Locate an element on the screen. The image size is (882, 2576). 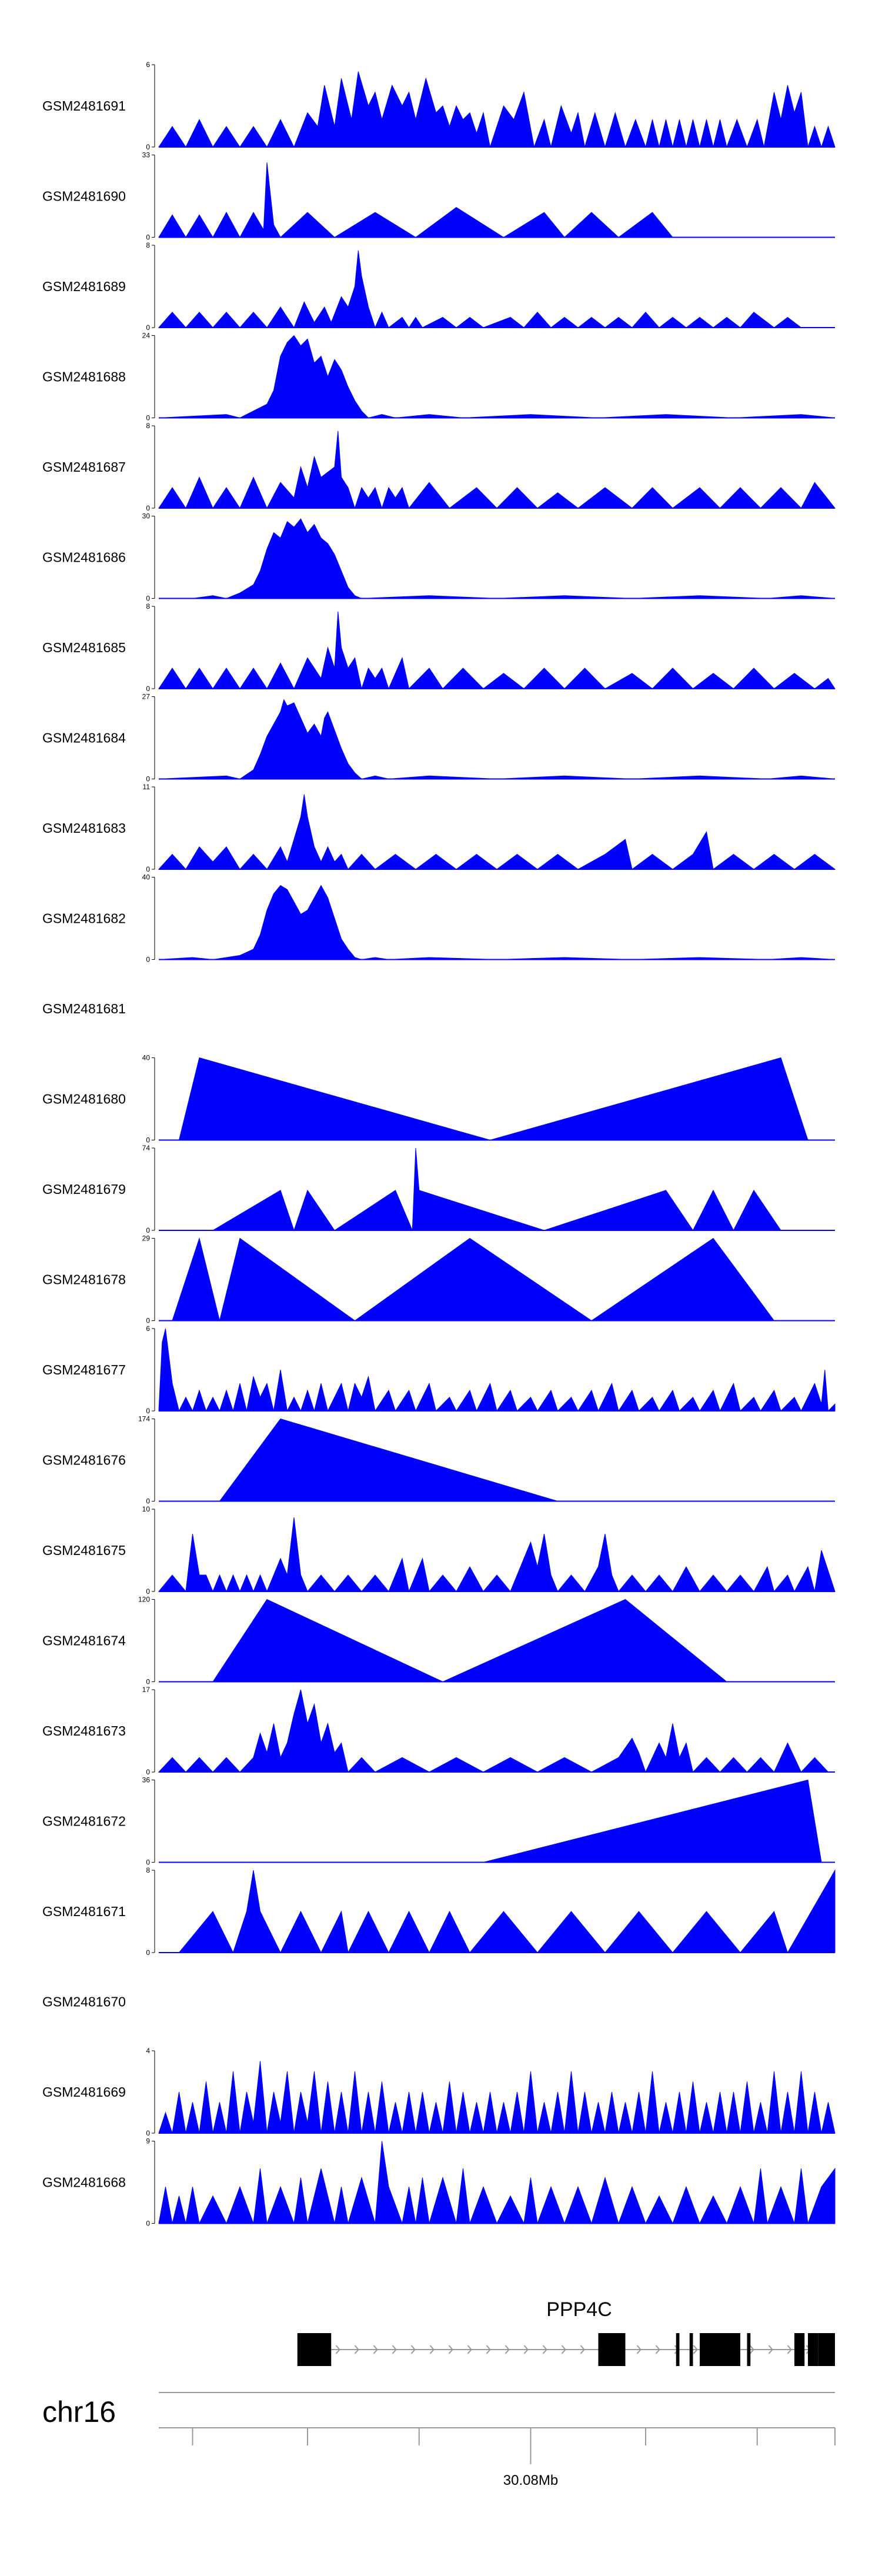
track-label: GSM2481690 is located at coordinates (84, 196).